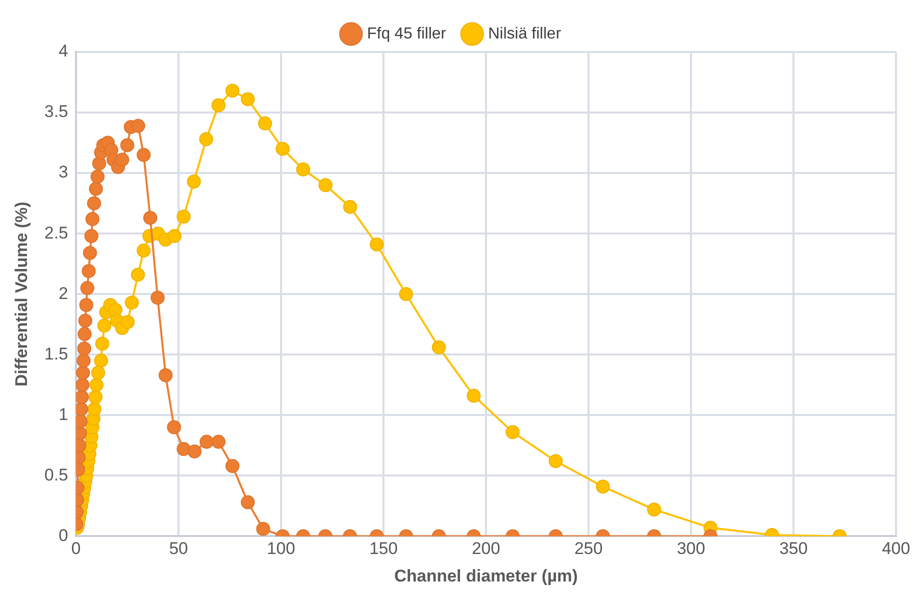 The height and width of the screenshot is (595, 916). What do you see at coordinates (56, 232) in the screenshot?
I see `y-tick-label: 2.5` at bounding box center [56, 232].